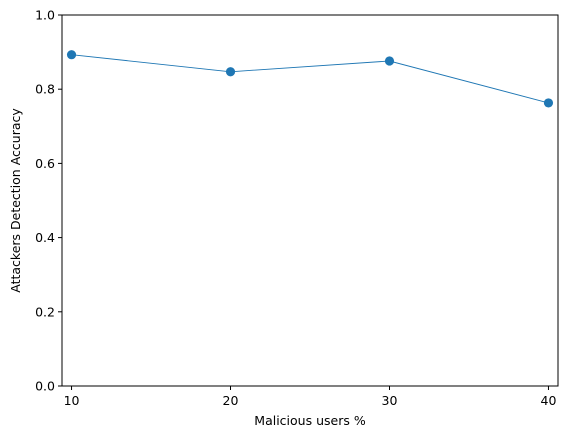 Image resolution: width=567 pixels, height=438 pixels. Describe the element at coordinates (45, 163) in the screenshot. I see `y-tick-label: 0.6` at that location.